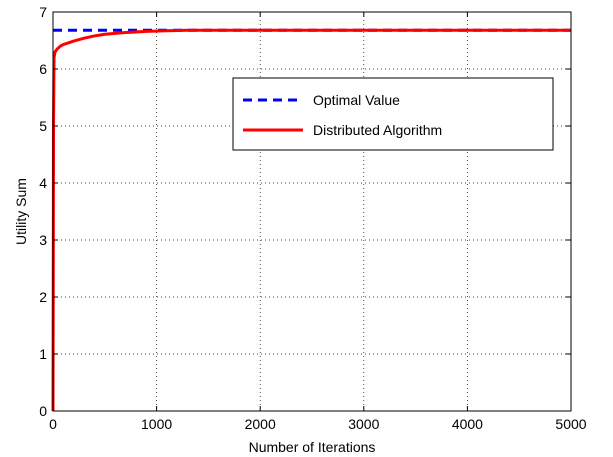  Describe the element at coordinates (156, 424) in the screenshot. I see `x-tick-label: 1000` at that location.